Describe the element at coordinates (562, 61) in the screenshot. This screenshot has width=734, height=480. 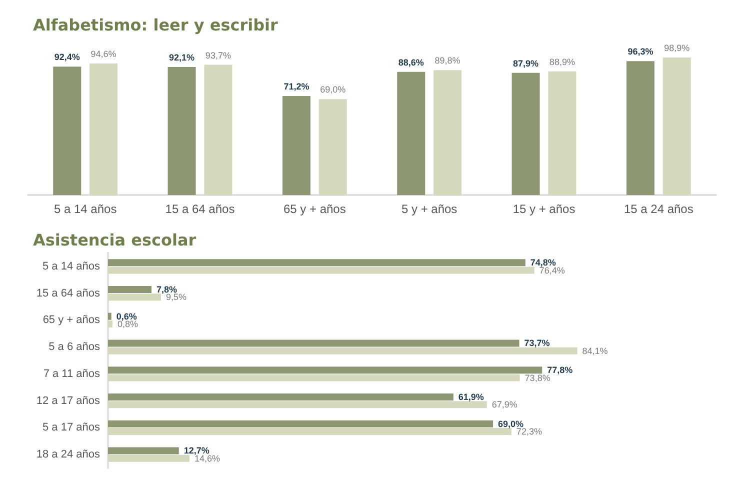
I see `data-label: 88,9%` at that location.